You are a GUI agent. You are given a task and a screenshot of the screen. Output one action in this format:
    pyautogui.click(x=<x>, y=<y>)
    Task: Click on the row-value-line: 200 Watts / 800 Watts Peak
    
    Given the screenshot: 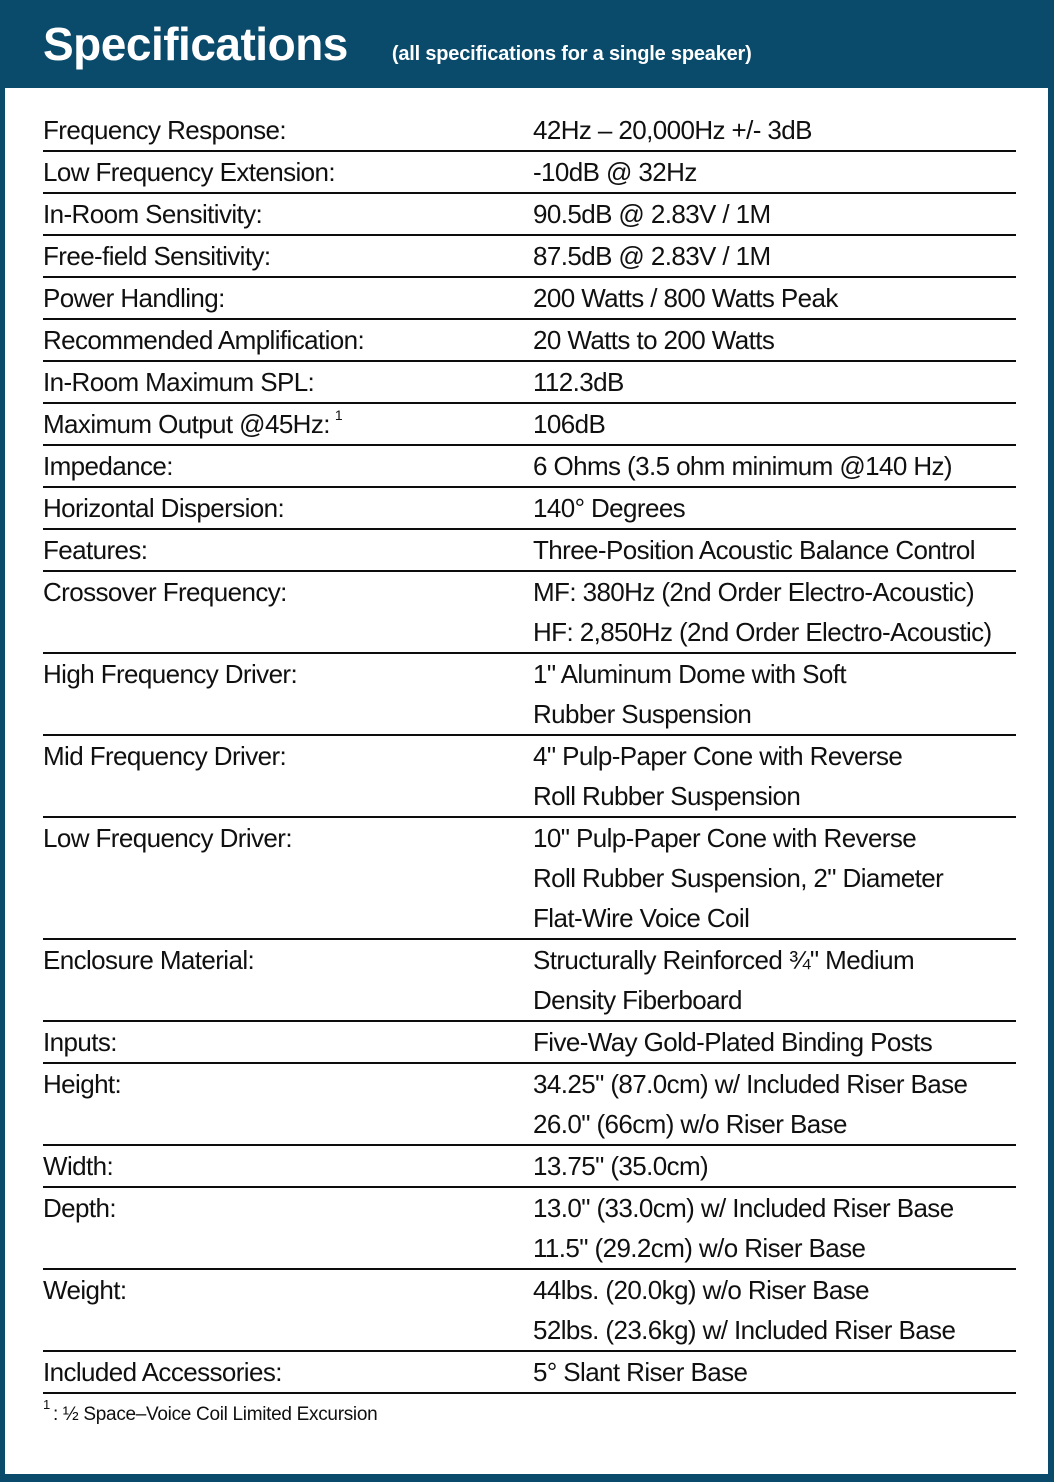 What is the action you would take?
    pyautogui.click(x=685, y=298)
    